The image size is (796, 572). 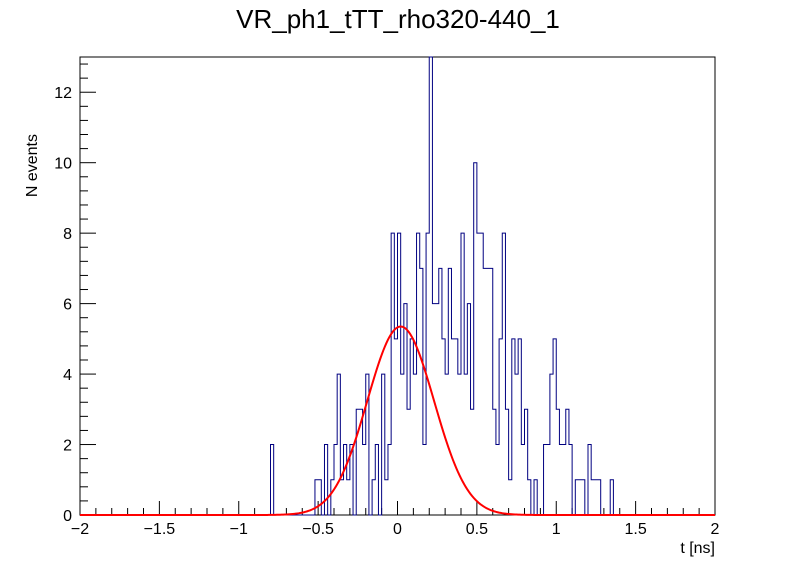 I want to click on x-tick-label: 0, so click(x=397, y=529).